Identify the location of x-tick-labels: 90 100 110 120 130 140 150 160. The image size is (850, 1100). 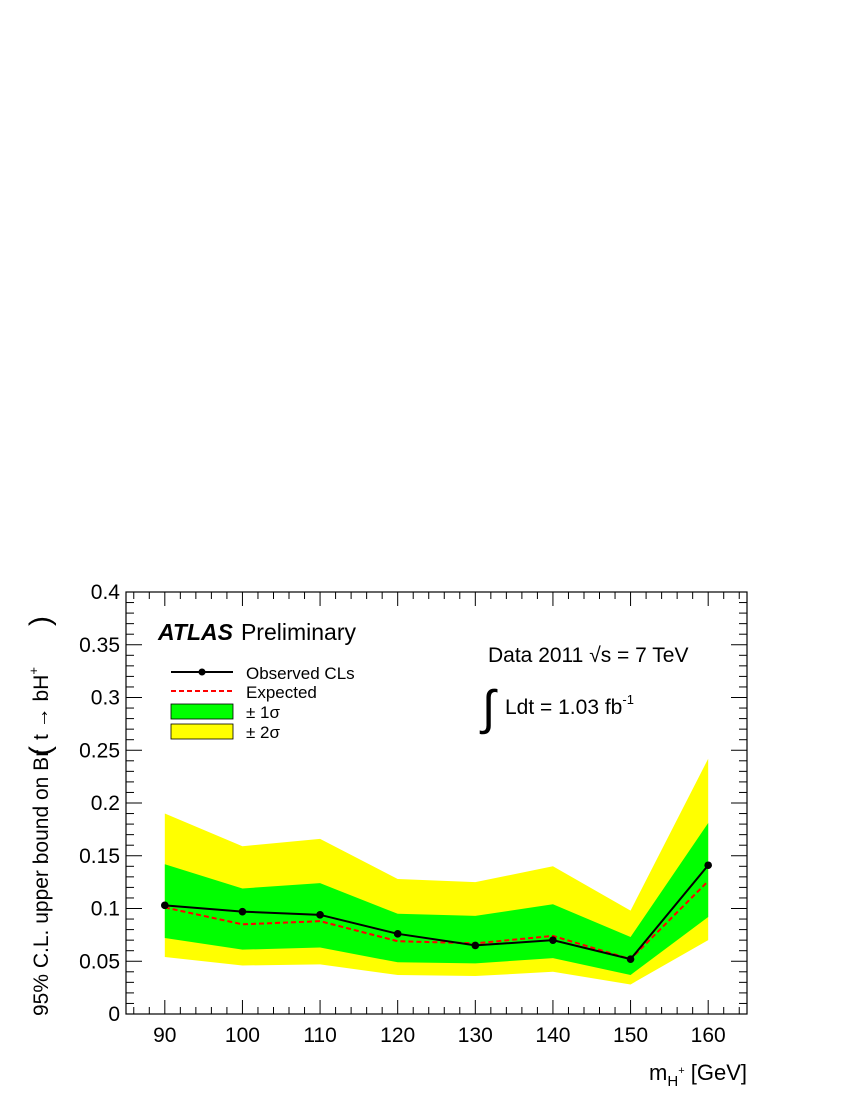
(439, 1035).